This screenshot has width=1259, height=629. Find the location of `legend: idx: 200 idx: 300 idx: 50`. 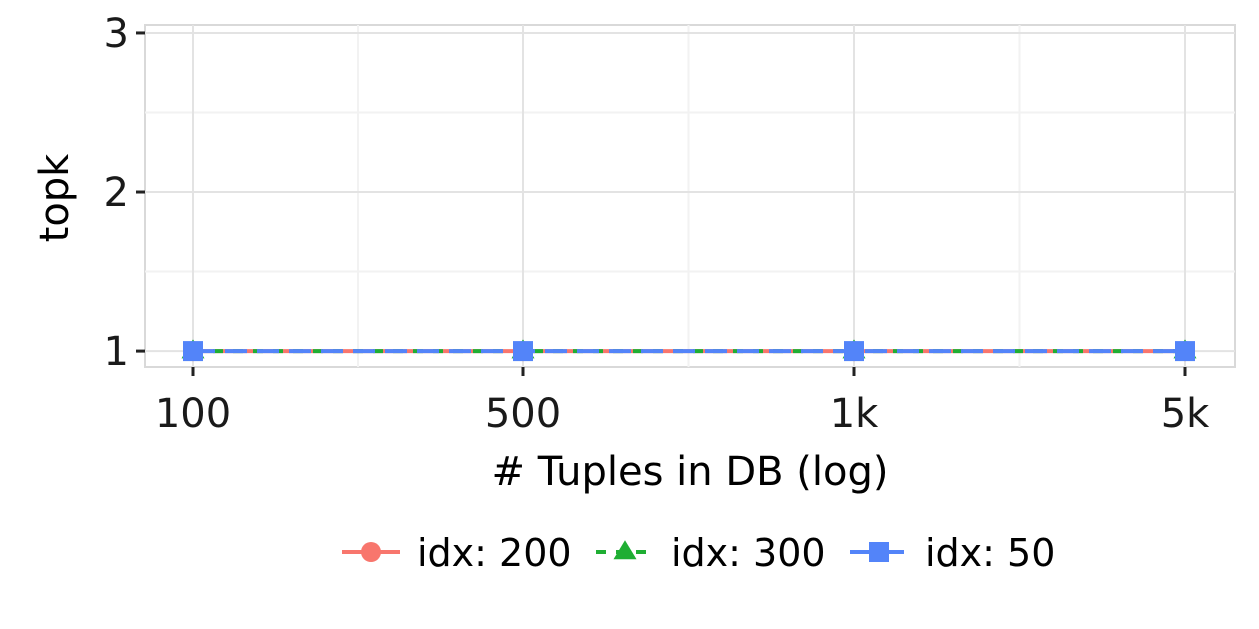

legend: idx: 200 idx: 300 idx: 50 is located at coordinates (698, 553).